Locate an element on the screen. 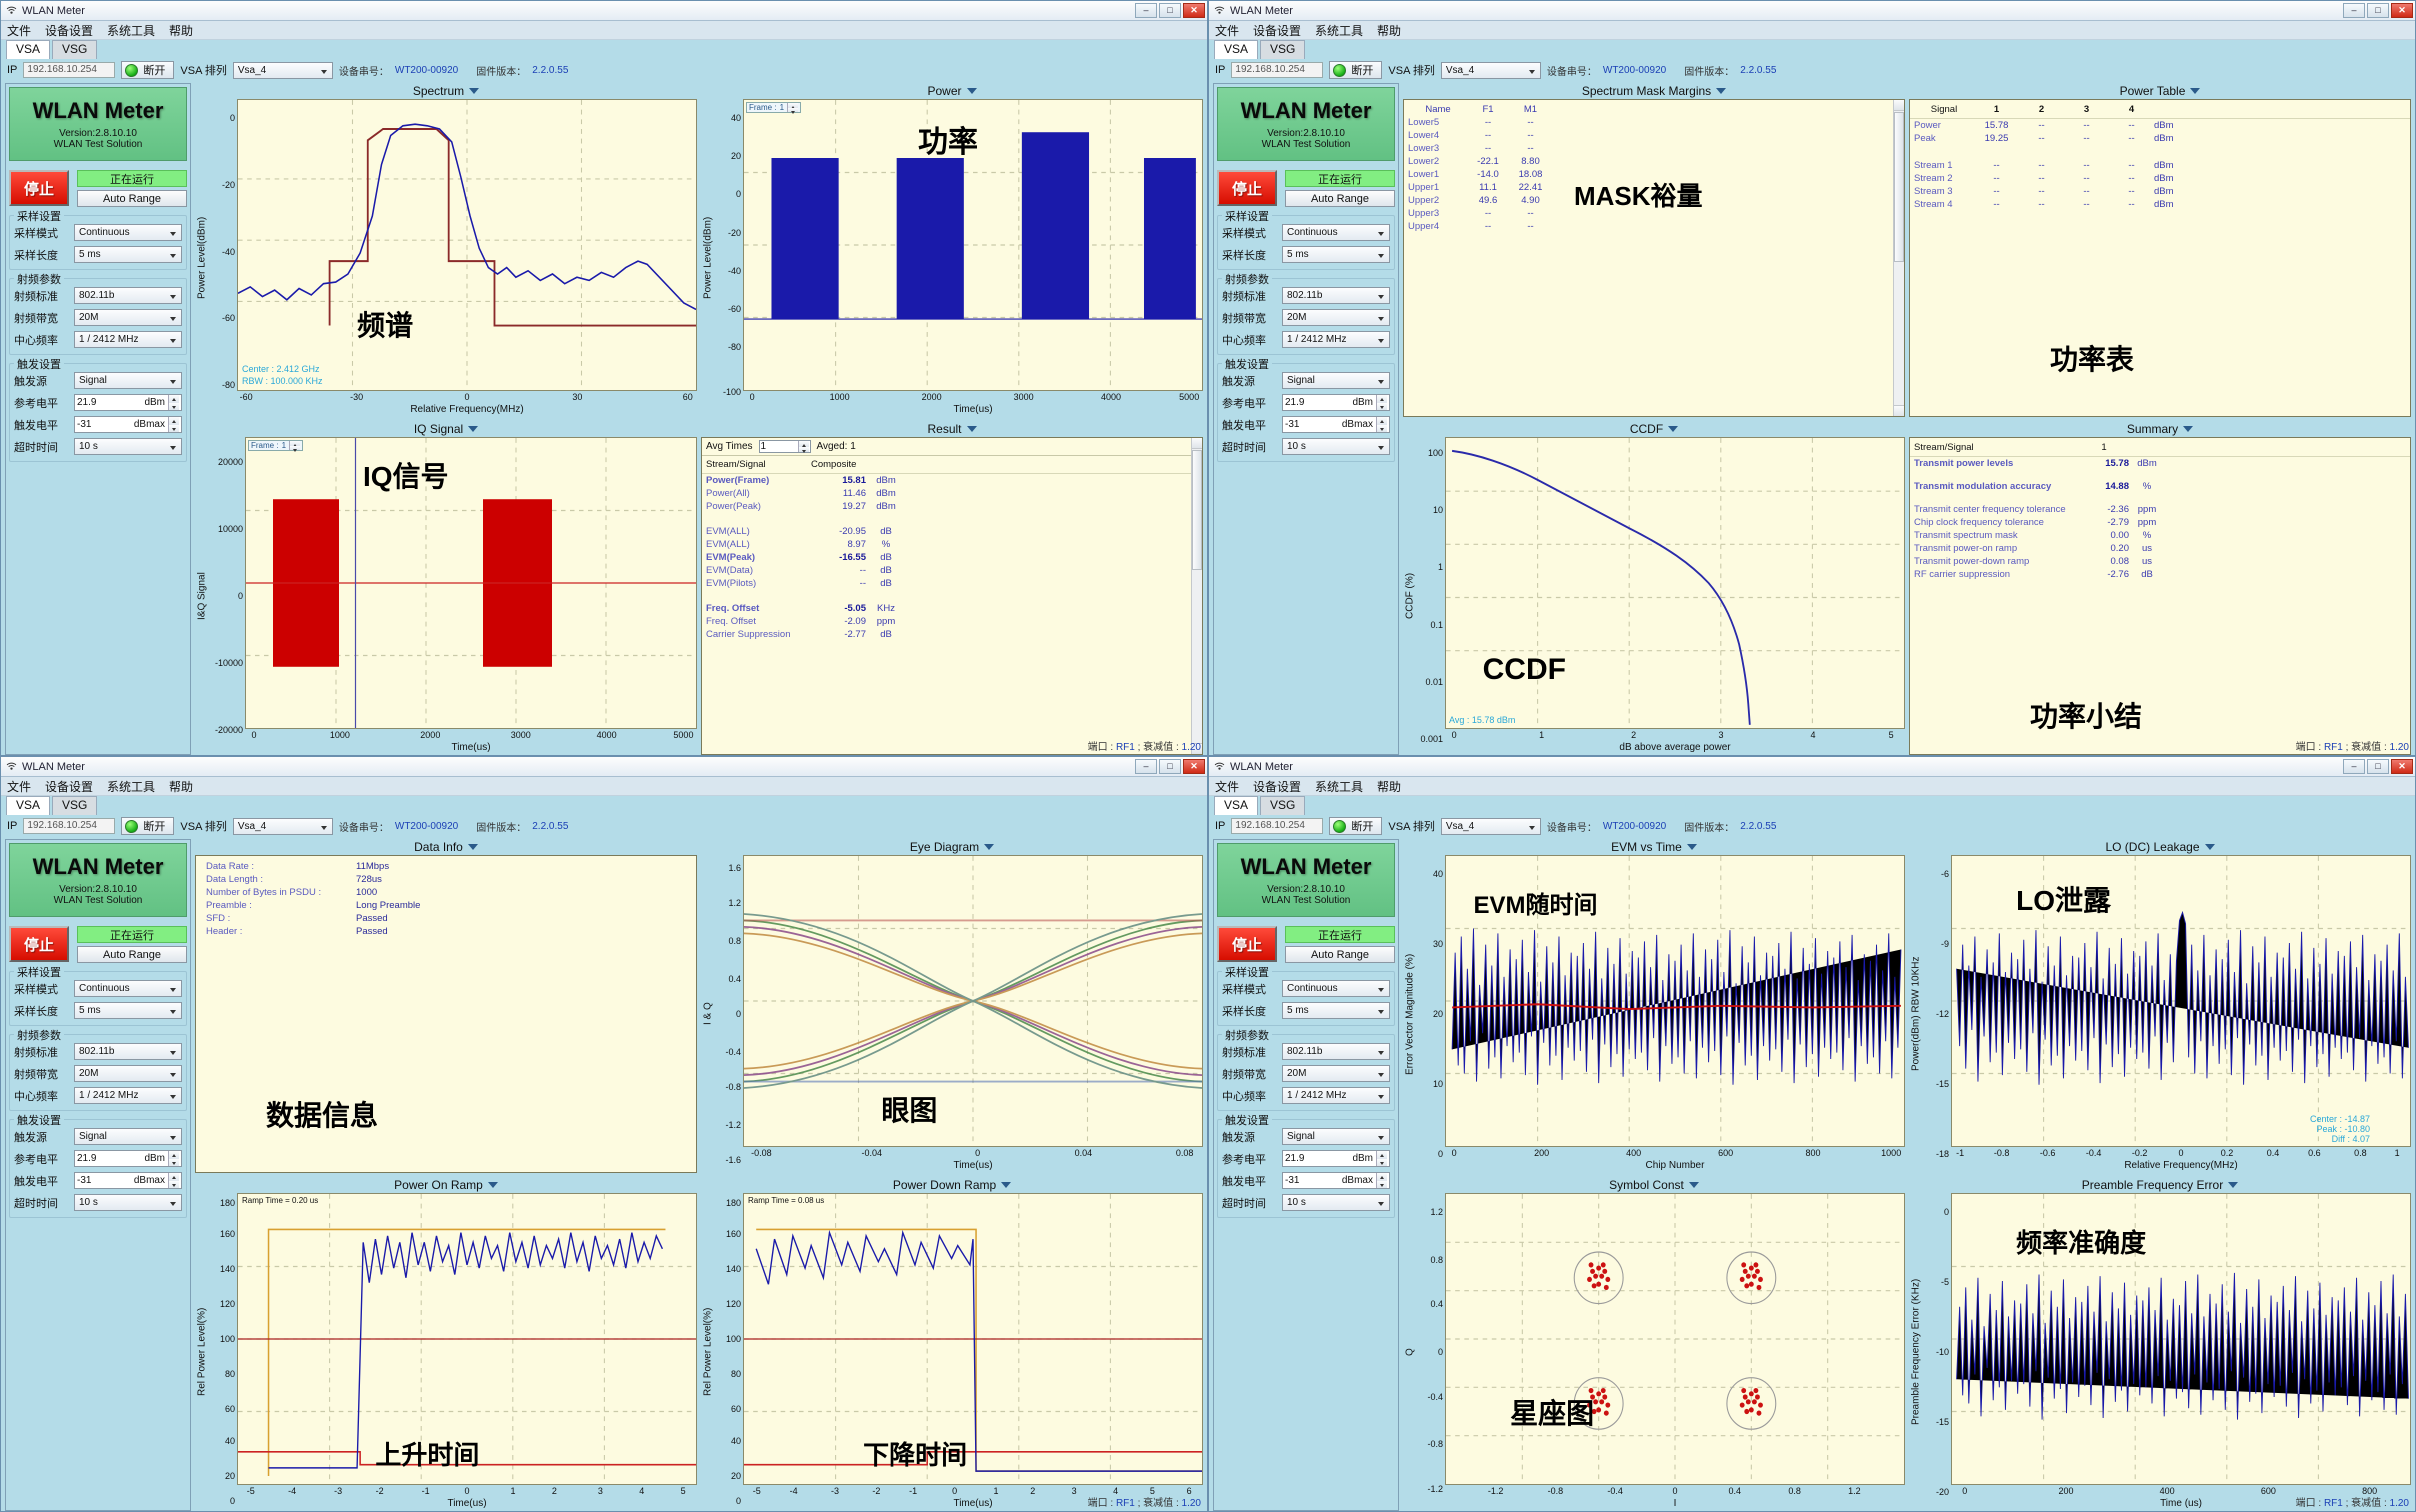  mask-header: Spectrum Mask Margins is located at coordinates (1654, 91).